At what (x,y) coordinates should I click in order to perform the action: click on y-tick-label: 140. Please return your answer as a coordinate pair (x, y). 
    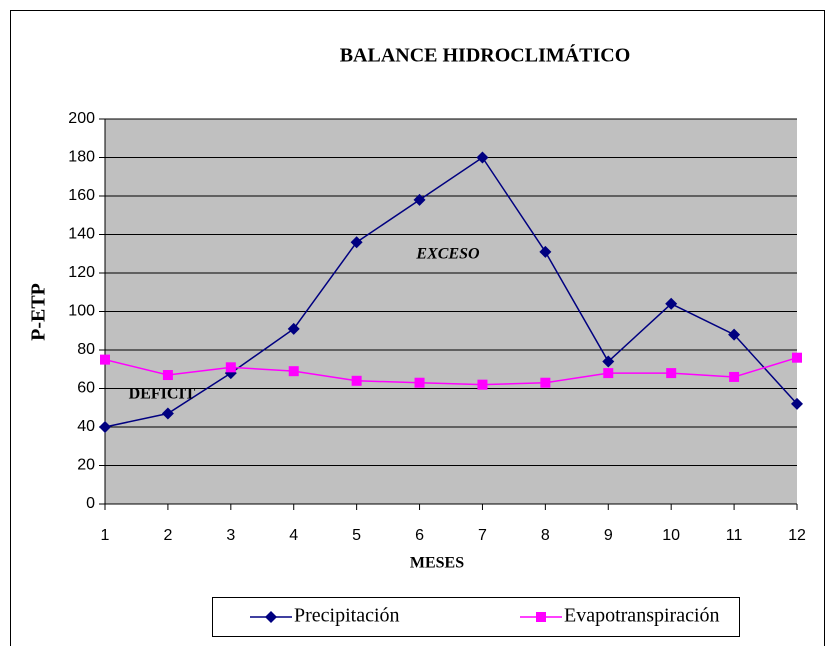
    Looking at the image, I should click on (81, 234).